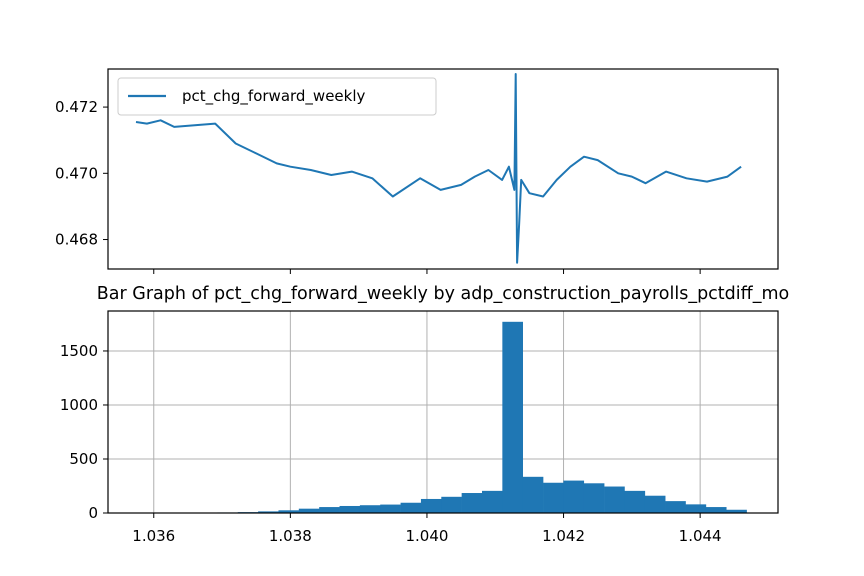 The width and height of the screenshot is (864, 576). I want to click on legend: pct_chg_forward_weekly, so click(277, 96).